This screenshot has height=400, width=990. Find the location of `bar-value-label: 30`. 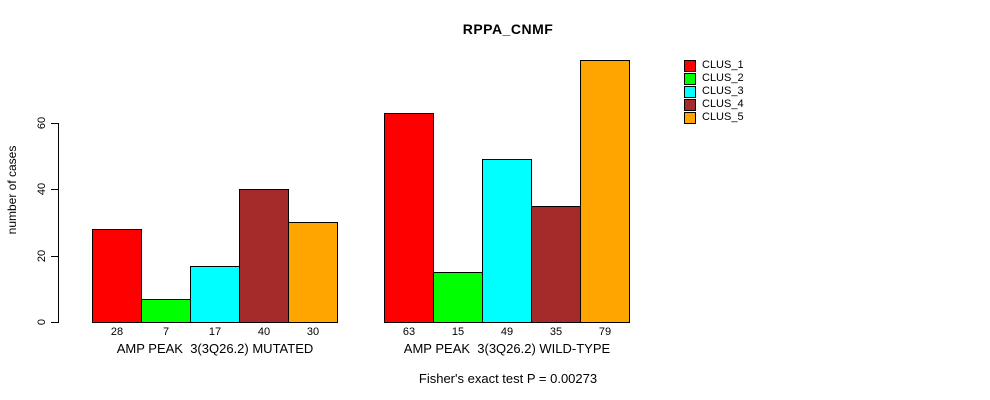

bar-value-label: 30 is located at coordinates (313, 332).